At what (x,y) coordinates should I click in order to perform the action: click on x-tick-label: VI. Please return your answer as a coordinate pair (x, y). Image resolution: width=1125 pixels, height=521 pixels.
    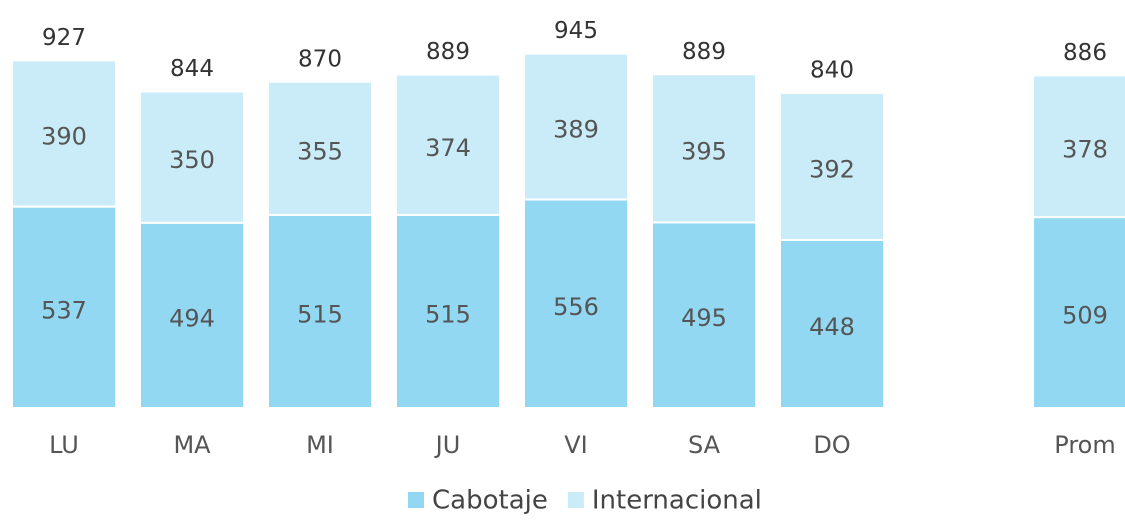
    Looking at the image, I should click on (576, 445).